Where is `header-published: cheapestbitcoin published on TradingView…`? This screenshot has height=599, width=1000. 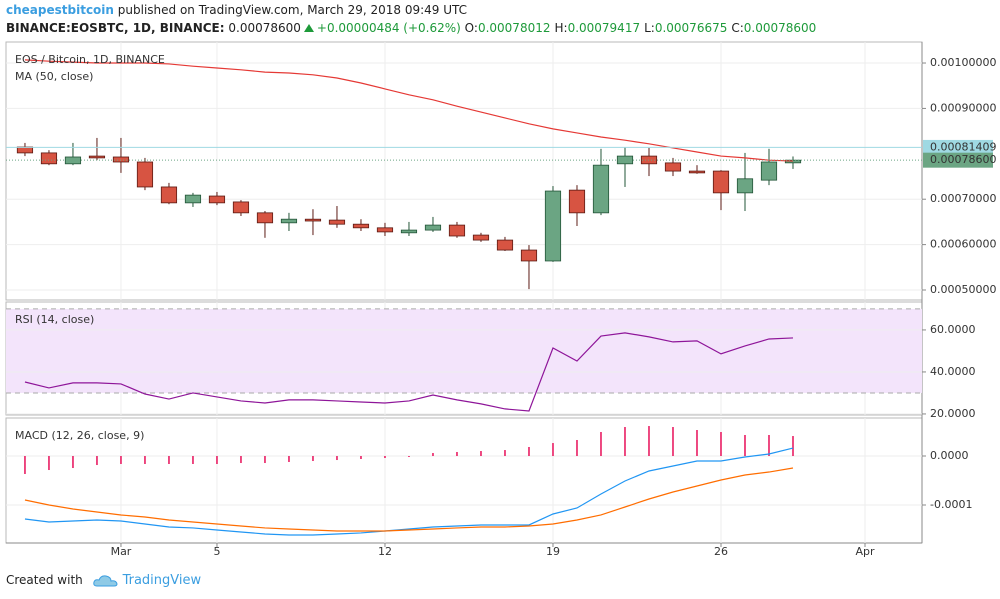
header-published: cheapestbitcoin published on TradingView… is located at coordinates (236, 10).